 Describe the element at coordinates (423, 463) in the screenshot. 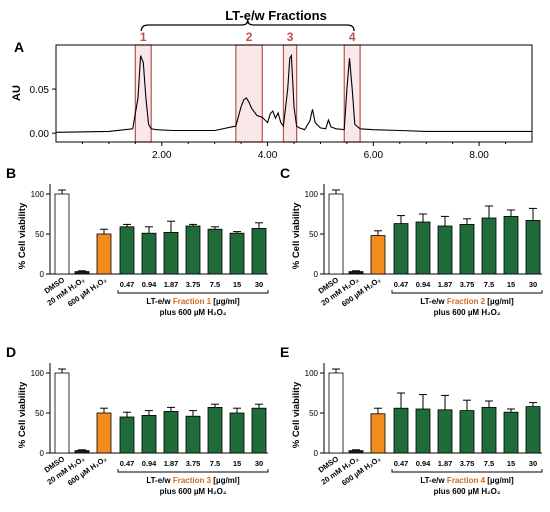

I see `concentration-label: 0.94` at that location.